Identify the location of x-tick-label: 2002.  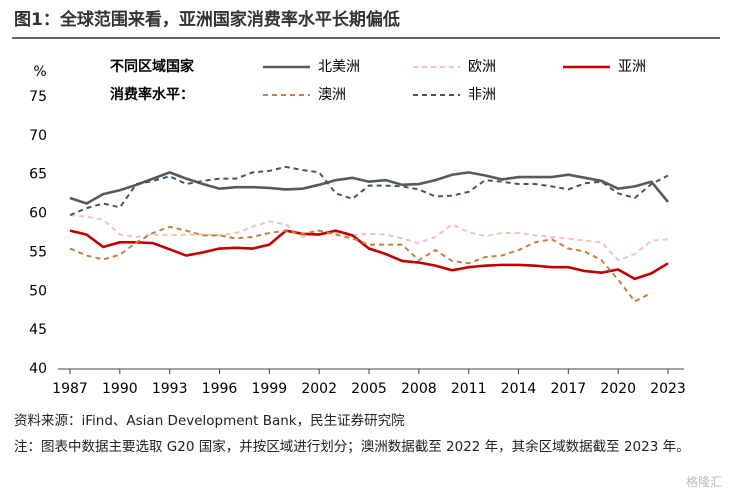
(319, 389).